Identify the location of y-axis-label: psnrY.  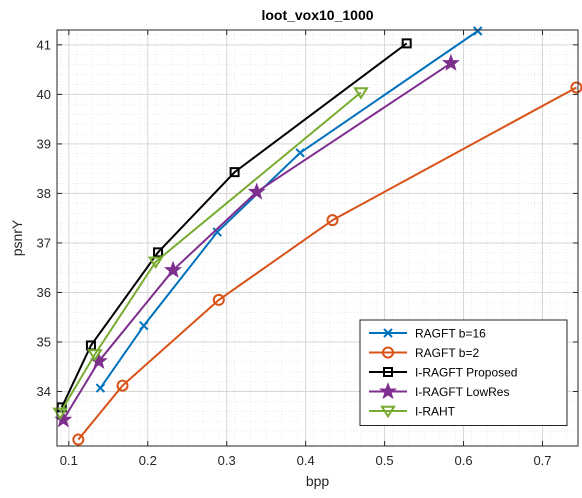
(17, 237).